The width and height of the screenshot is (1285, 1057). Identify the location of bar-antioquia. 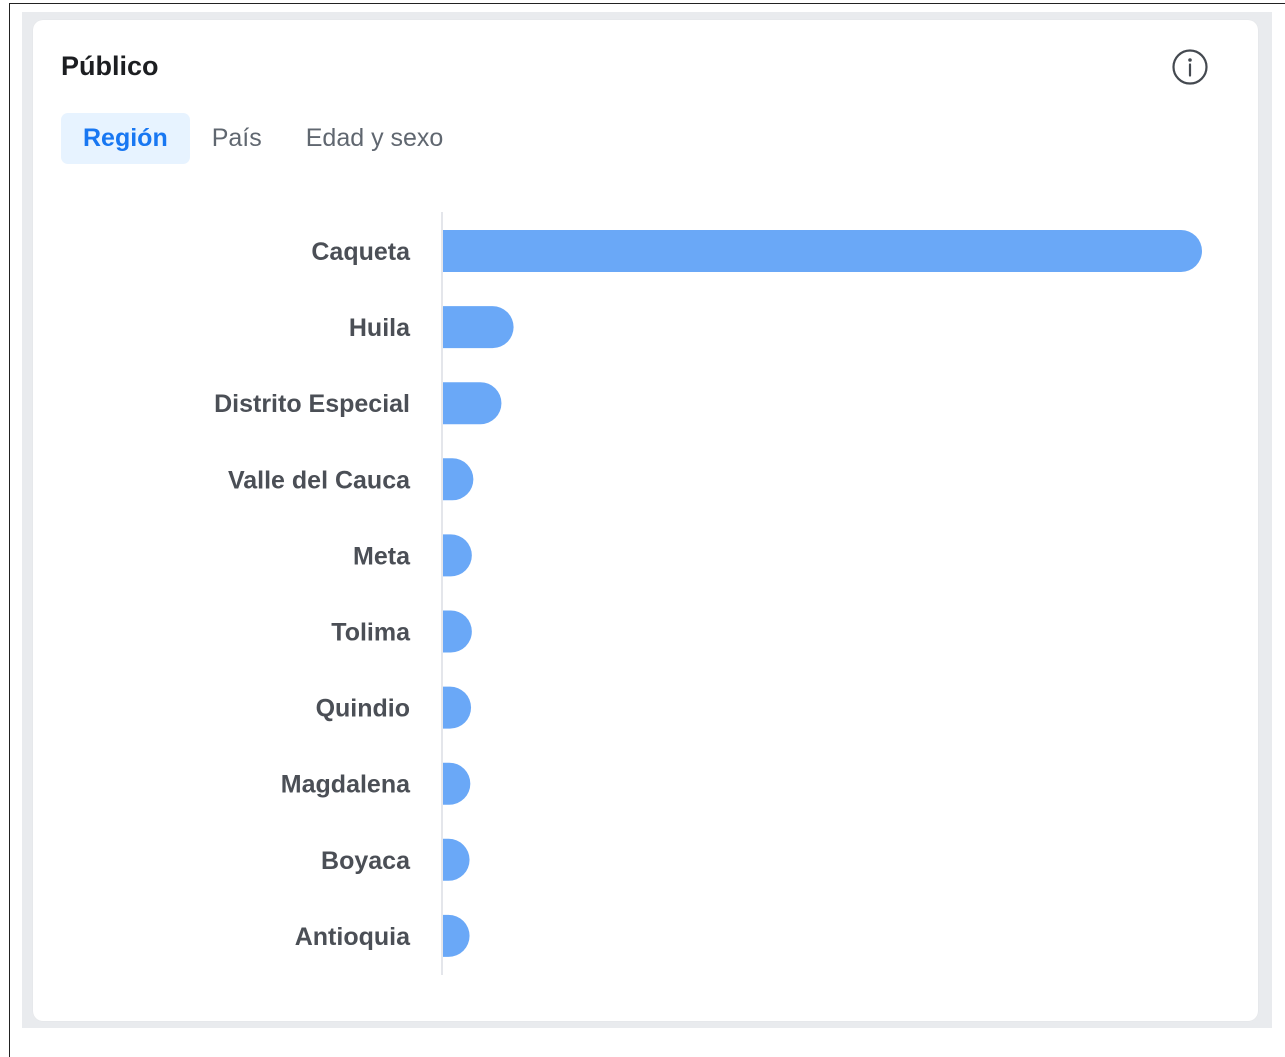
(456, 935).